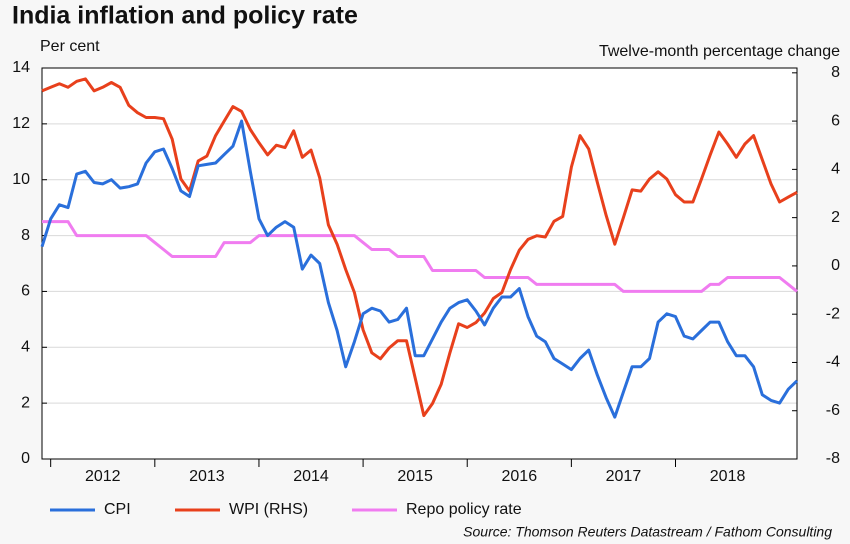 The image size is (850, 544). I want to click on y-tick-label: 0, so click(25, 458).